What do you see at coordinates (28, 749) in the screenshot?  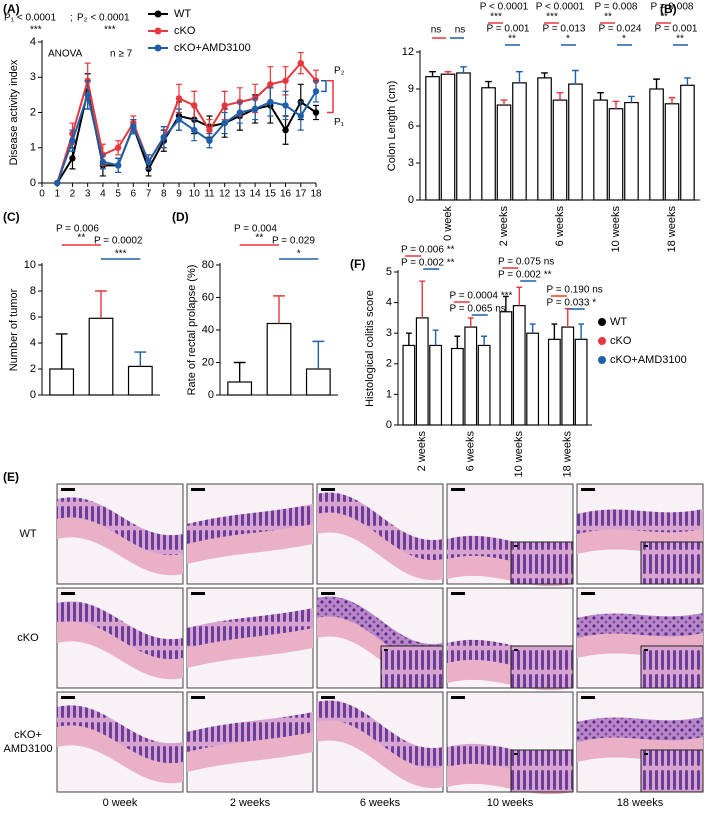 I see `row-label: AMD3100` at bounding box center [28, 749].